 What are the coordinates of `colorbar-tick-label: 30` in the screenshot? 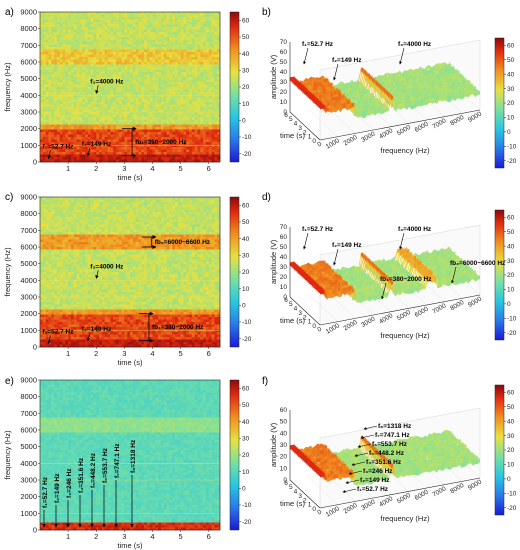 It's located at (246, 71).